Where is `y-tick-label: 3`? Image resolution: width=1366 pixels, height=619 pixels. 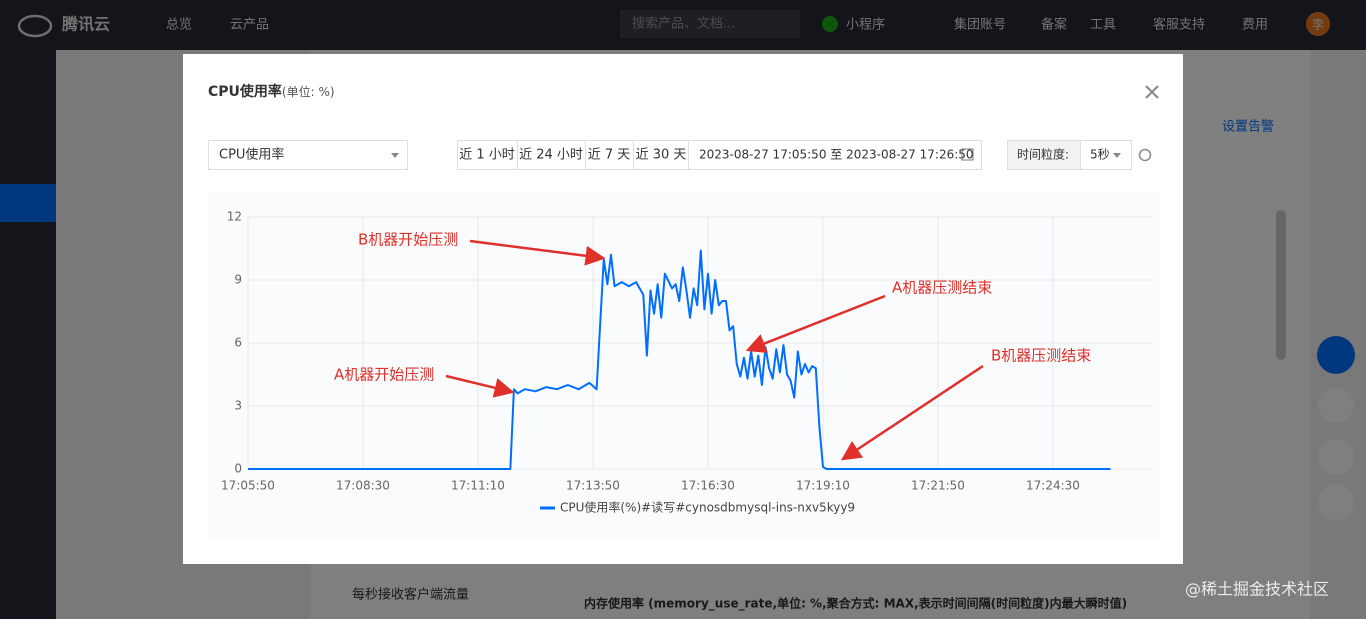 y-tick-label: 3 is located at coordinates (238, 406).